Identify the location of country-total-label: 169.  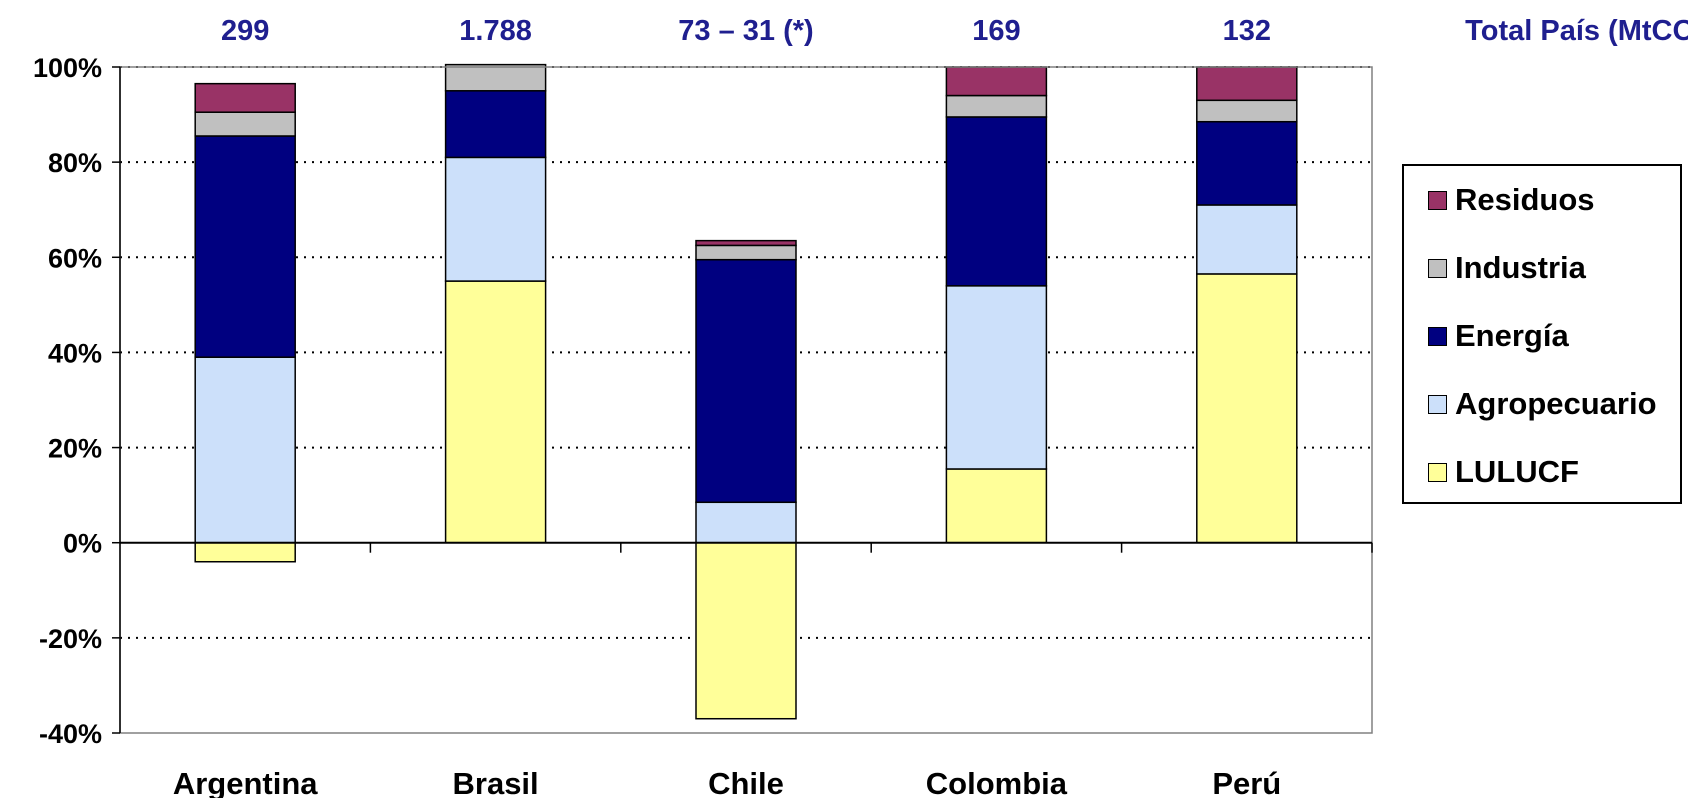
(996, 31).